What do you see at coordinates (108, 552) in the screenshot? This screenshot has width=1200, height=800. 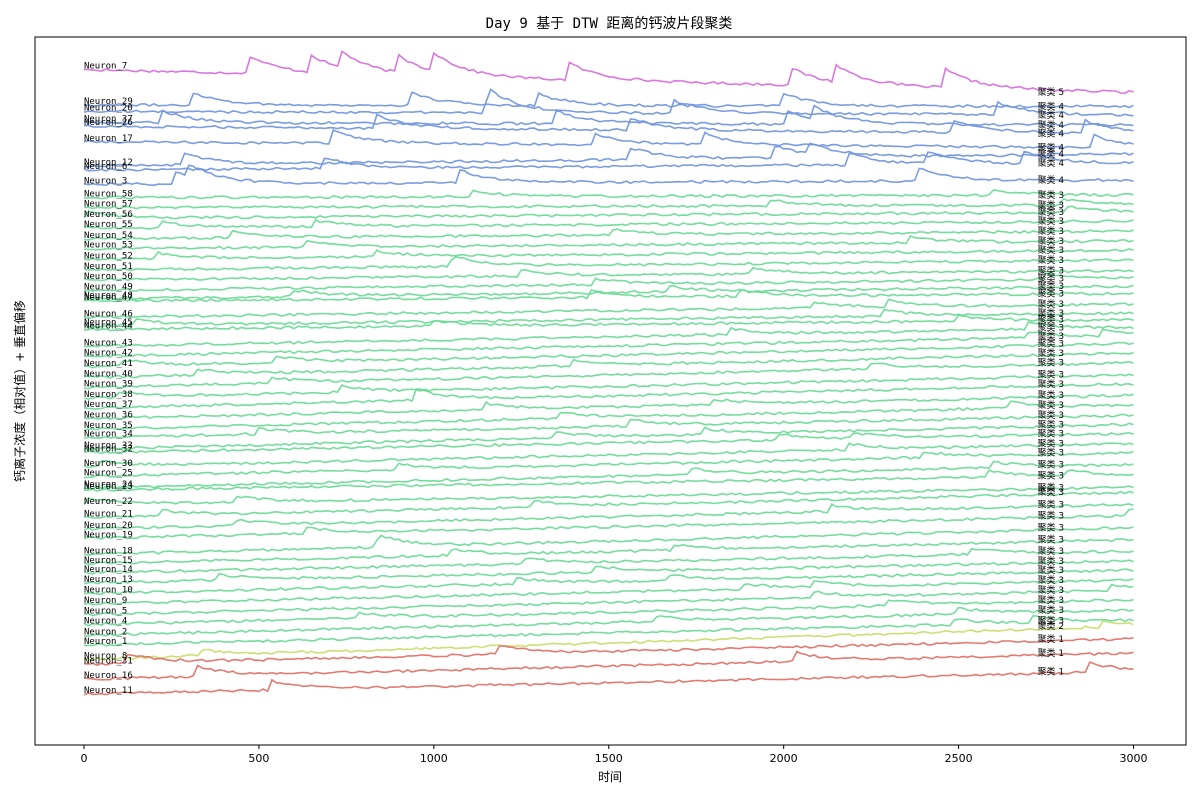 I see `series-label: Neuron_18` at bounding box center [108, 552].